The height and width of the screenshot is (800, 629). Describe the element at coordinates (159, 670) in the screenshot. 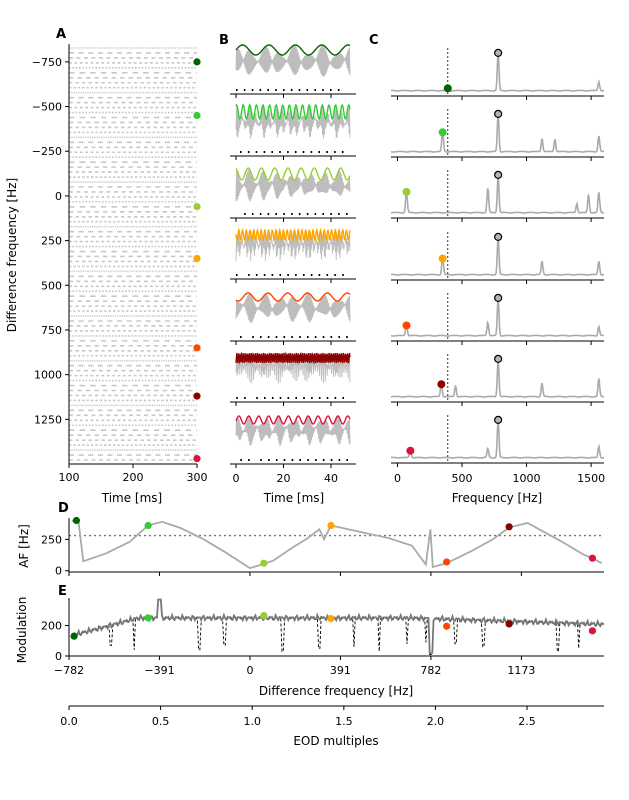

I see `e-x-tick-label: −391` at that location.